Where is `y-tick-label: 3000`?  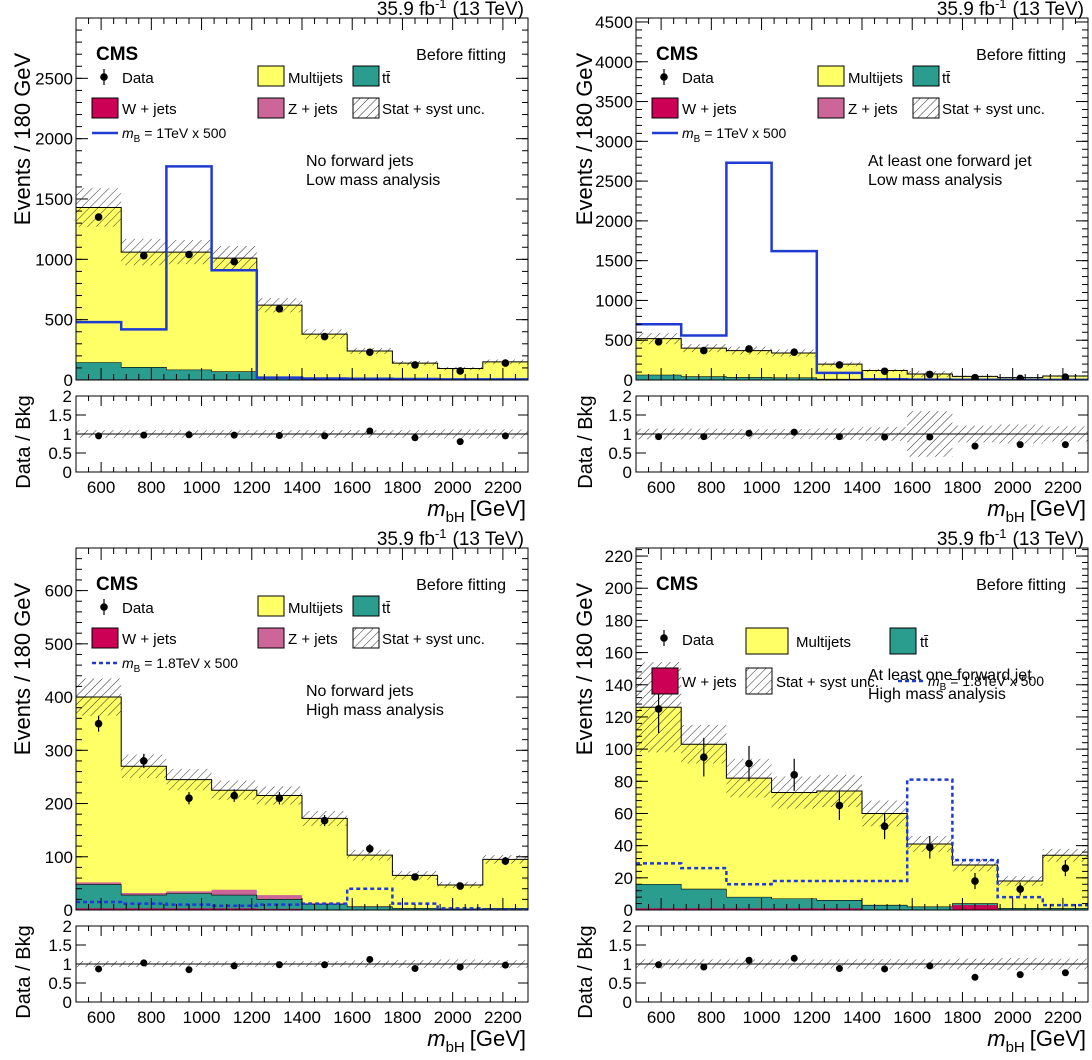
y-tick-label: 3000 is located at coordinates (614, 141).